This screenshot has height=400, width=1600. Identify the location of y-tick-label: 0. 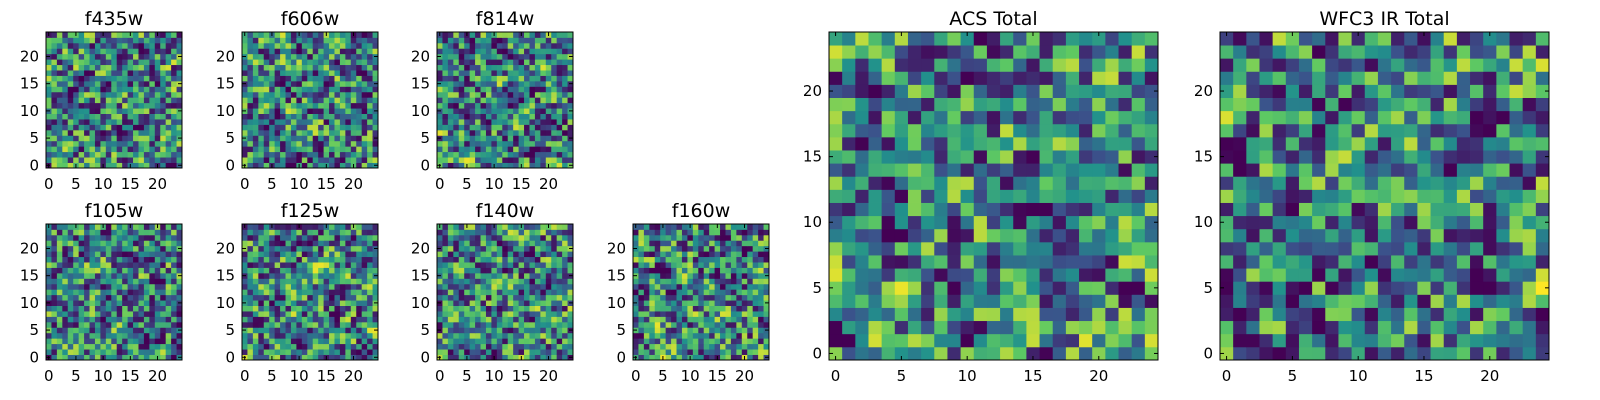
(34, 165).